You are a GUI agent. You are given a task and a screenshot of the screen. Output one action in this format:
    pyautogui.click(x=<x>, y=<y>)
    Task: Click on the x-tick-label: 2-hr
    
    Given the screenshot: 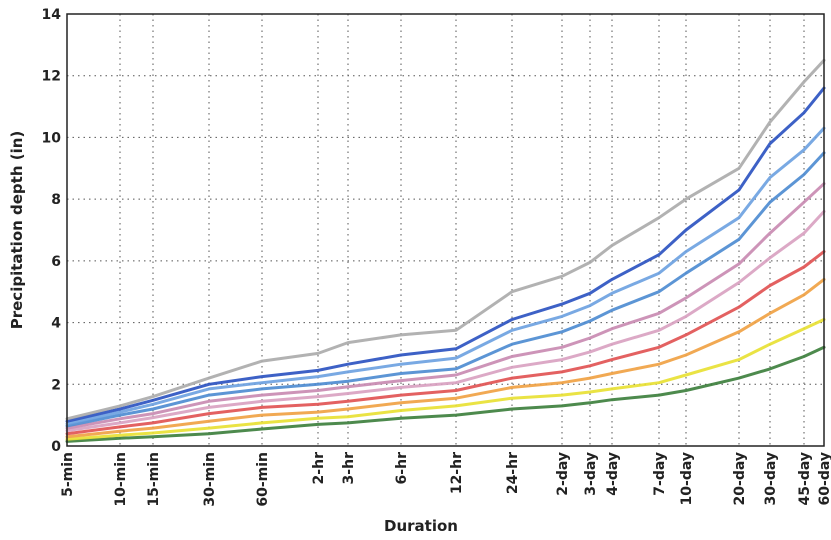 What is the action you would take?
    pyautogui.click(x=319, y=468)
    